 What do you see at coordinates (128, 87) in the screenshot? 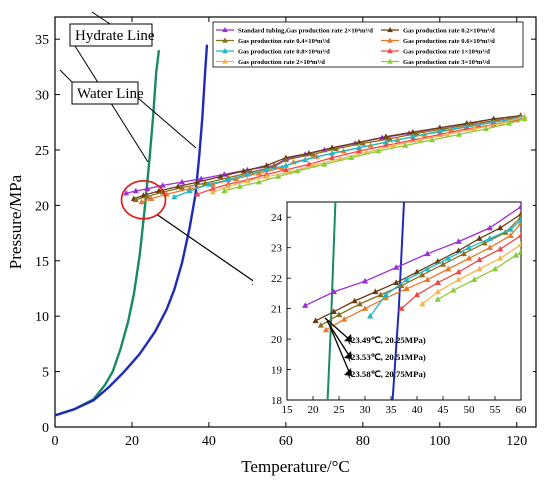
I see `annotations: Hydrate Line Water Line` at bounding box center [128, 87].